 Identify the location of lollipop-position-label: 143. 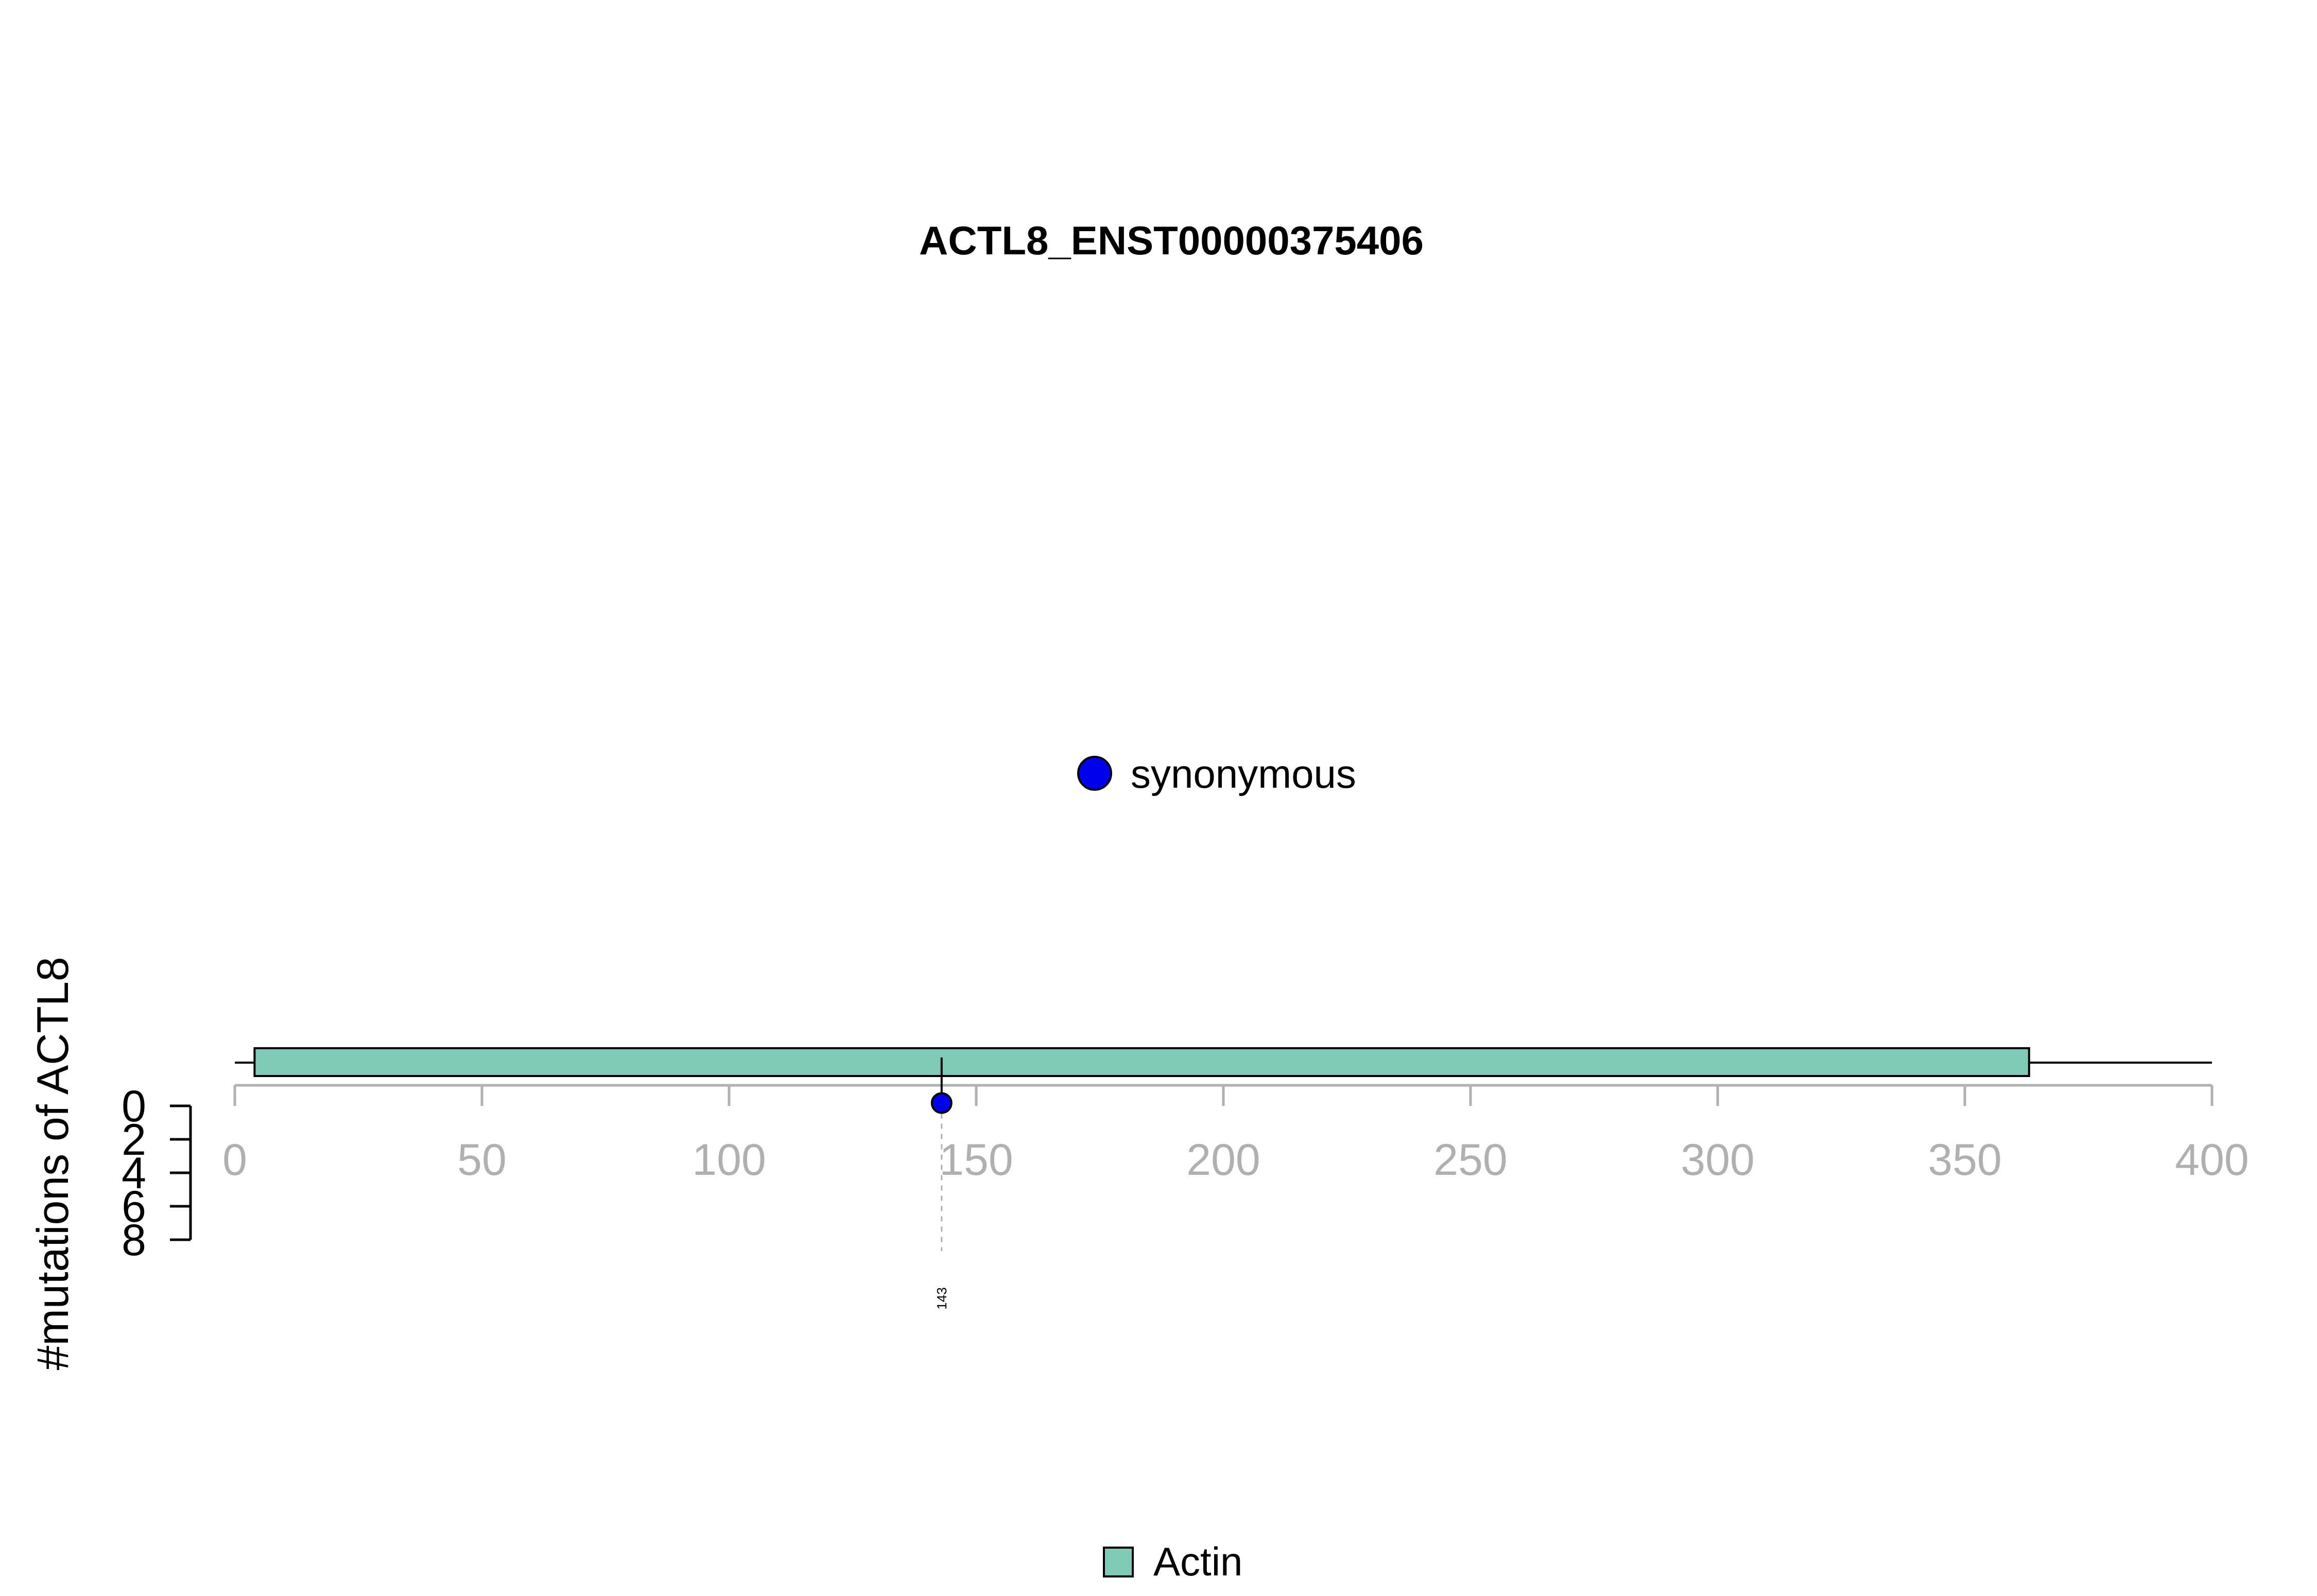
(941, 1298).